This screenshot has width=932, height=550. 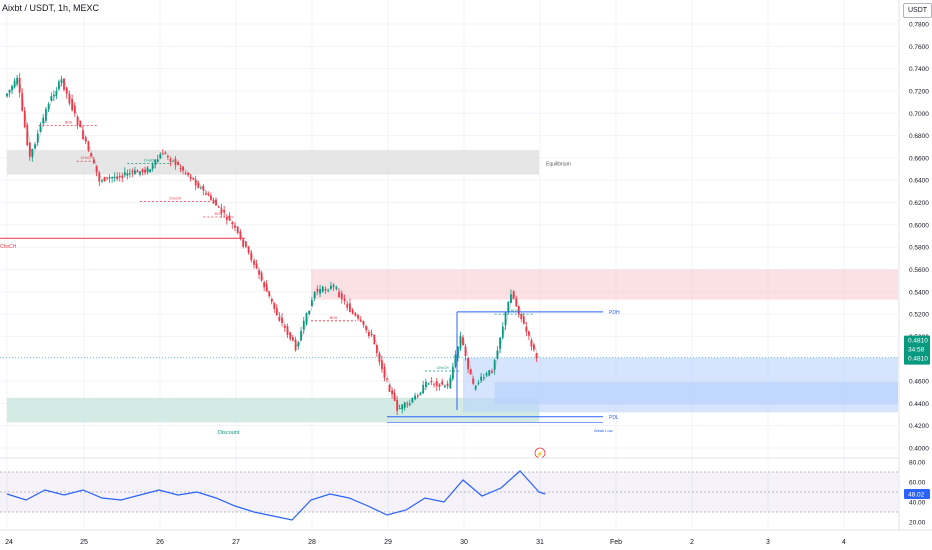 I want to click on last-price-badge, so click(x=917, y=350).